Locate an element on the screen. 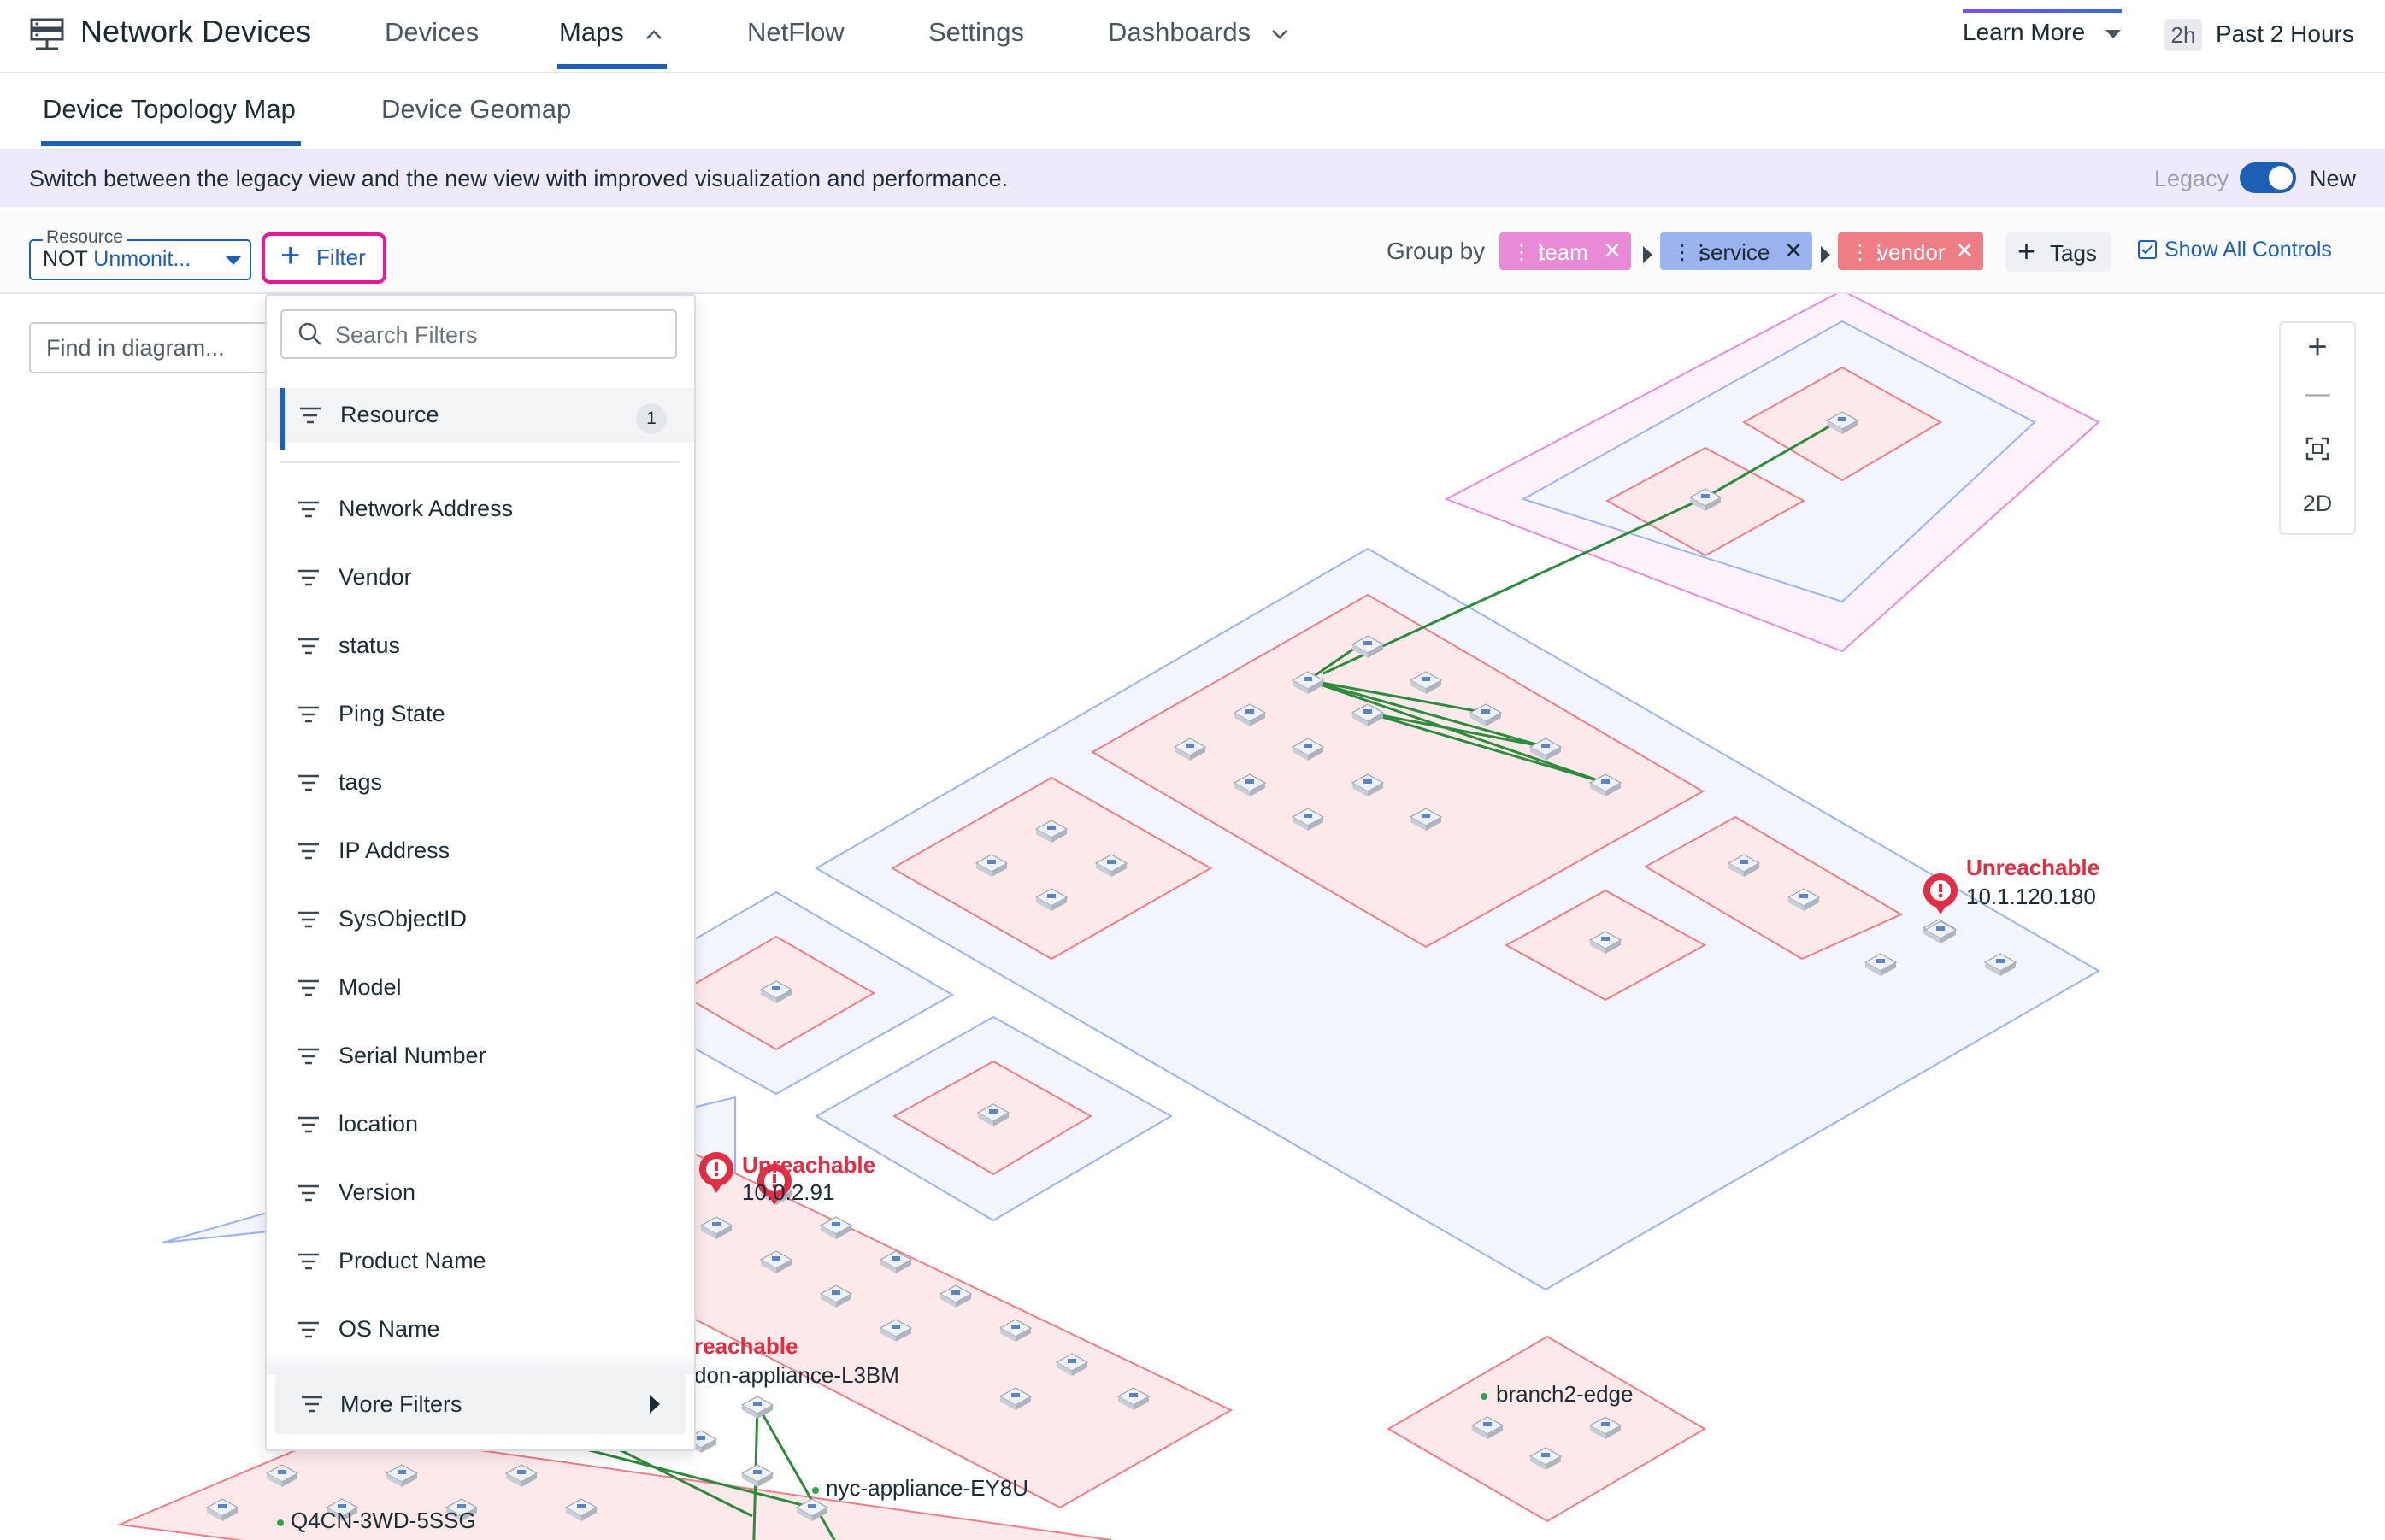 Image resolution: width=2385 pixels, height=1540 pixels. search-filters-input is located at coordinates (497, 335).